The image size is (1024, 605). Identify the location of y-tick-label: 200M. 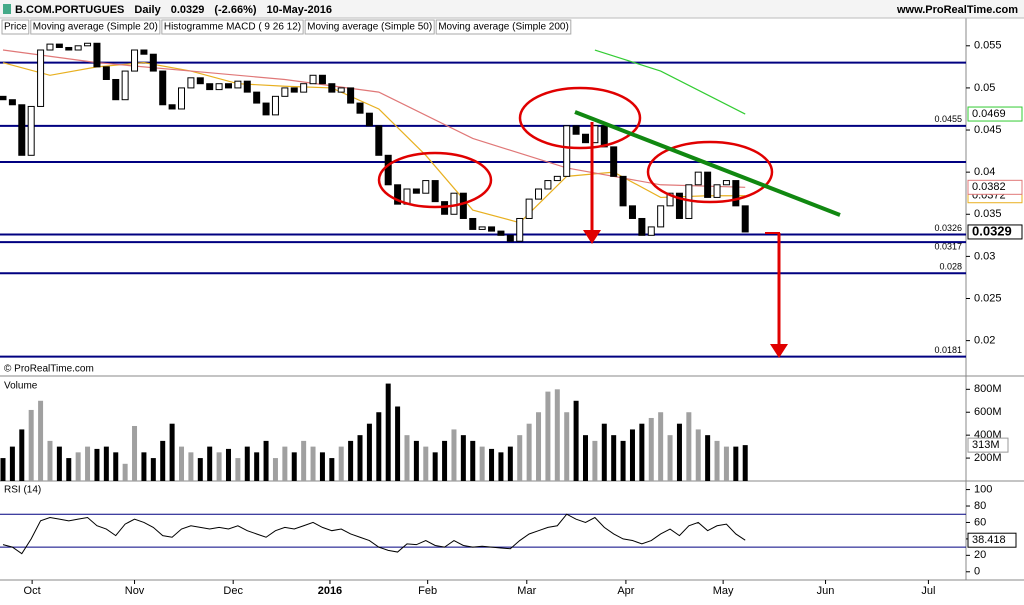
(988, 458).